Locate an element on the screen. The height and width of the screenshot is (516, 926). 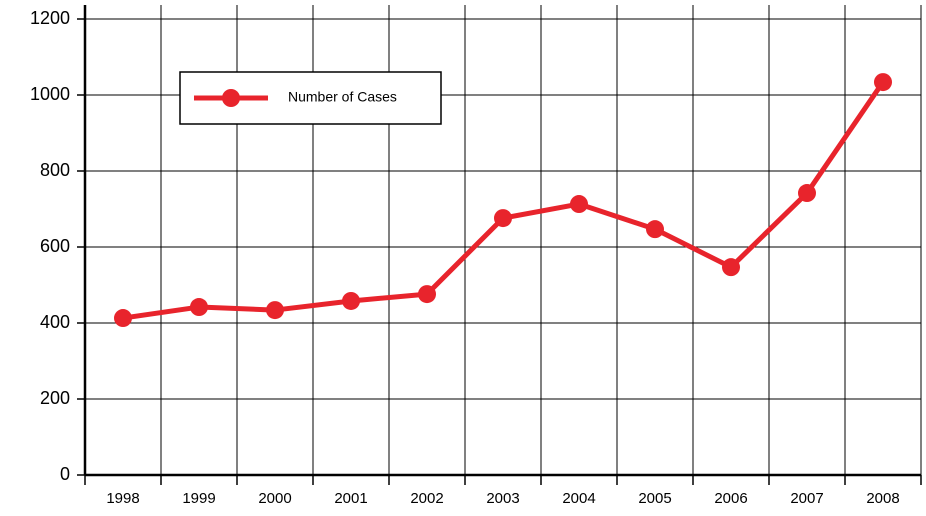
x-tick-label: 2000 is located at coordinates (274, 498).